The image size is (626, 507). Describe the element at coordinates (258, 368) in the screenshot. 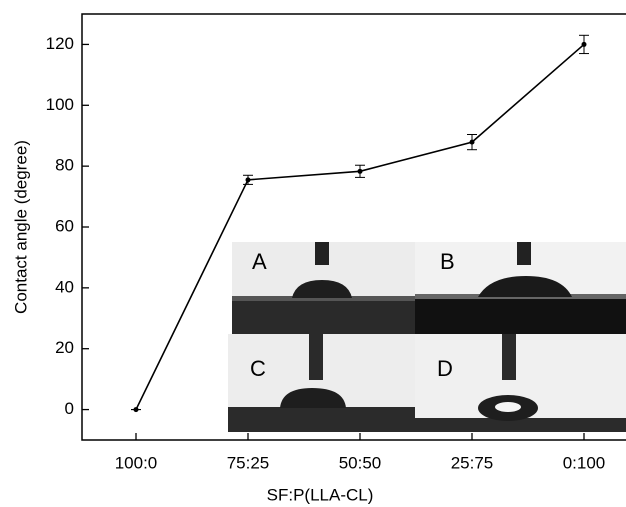

I see `inset-label: C` at that location.